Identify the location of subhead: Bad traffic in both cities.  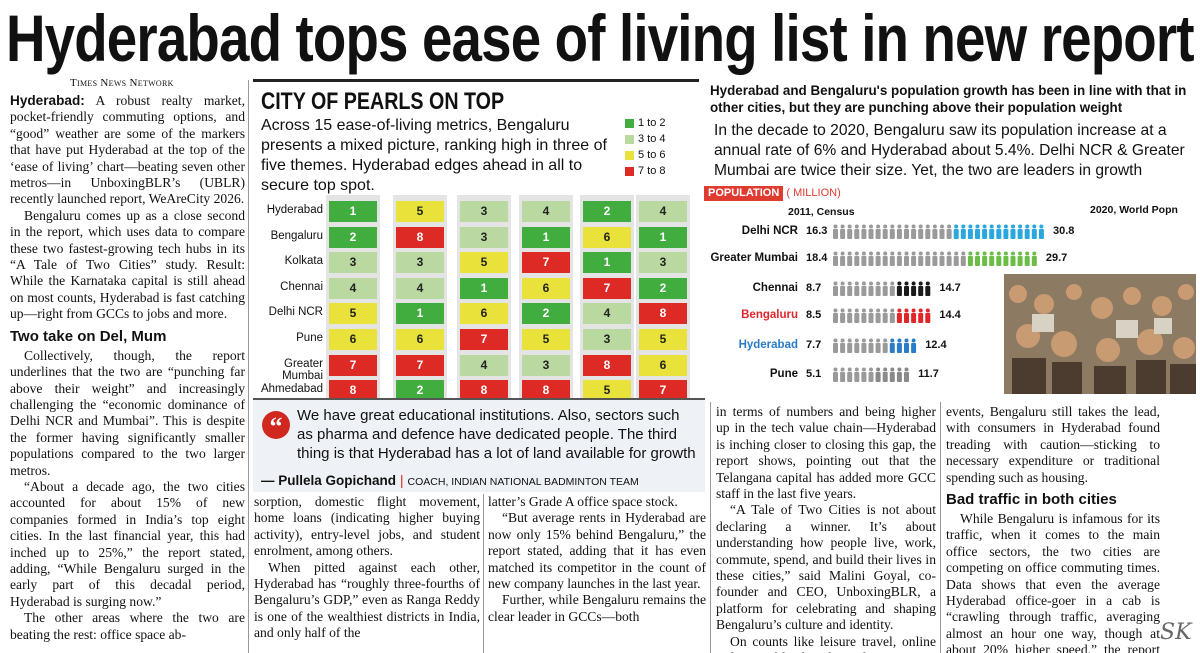
(1031, 500).